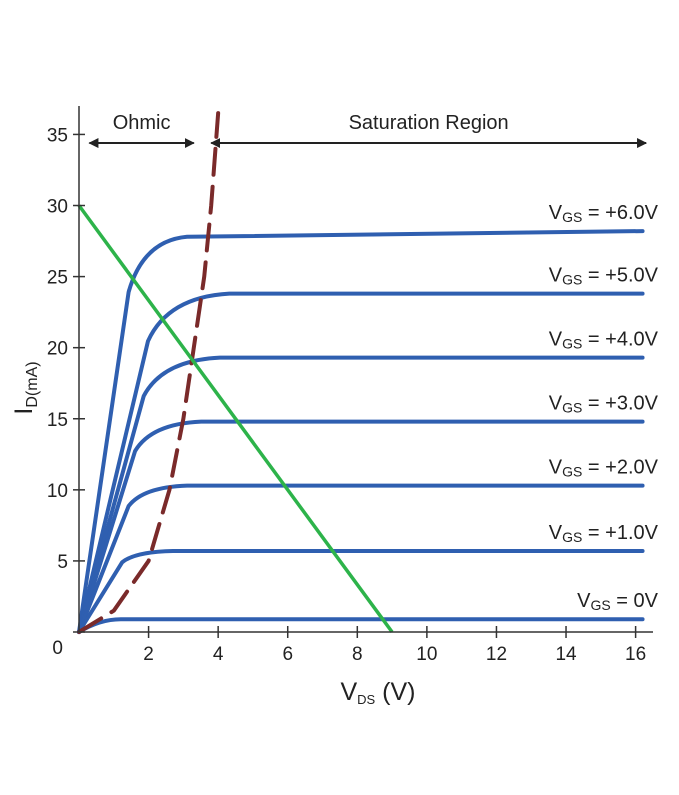 This screenshot has width=679, height=795. What do you see at coordinates (57, 278) in the screenshot?
I see `y-tick-label: 25` at bounding box center [57, 278].